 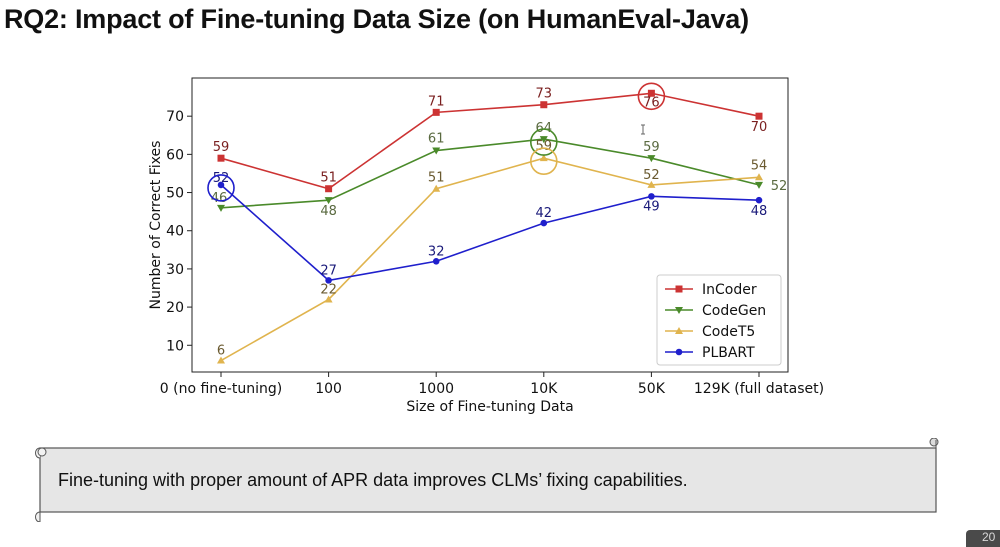 What do you see at coordinates (679, 310) in the screenshot?
I see `legend-marker-codegen` at bounding box center [679, 310].